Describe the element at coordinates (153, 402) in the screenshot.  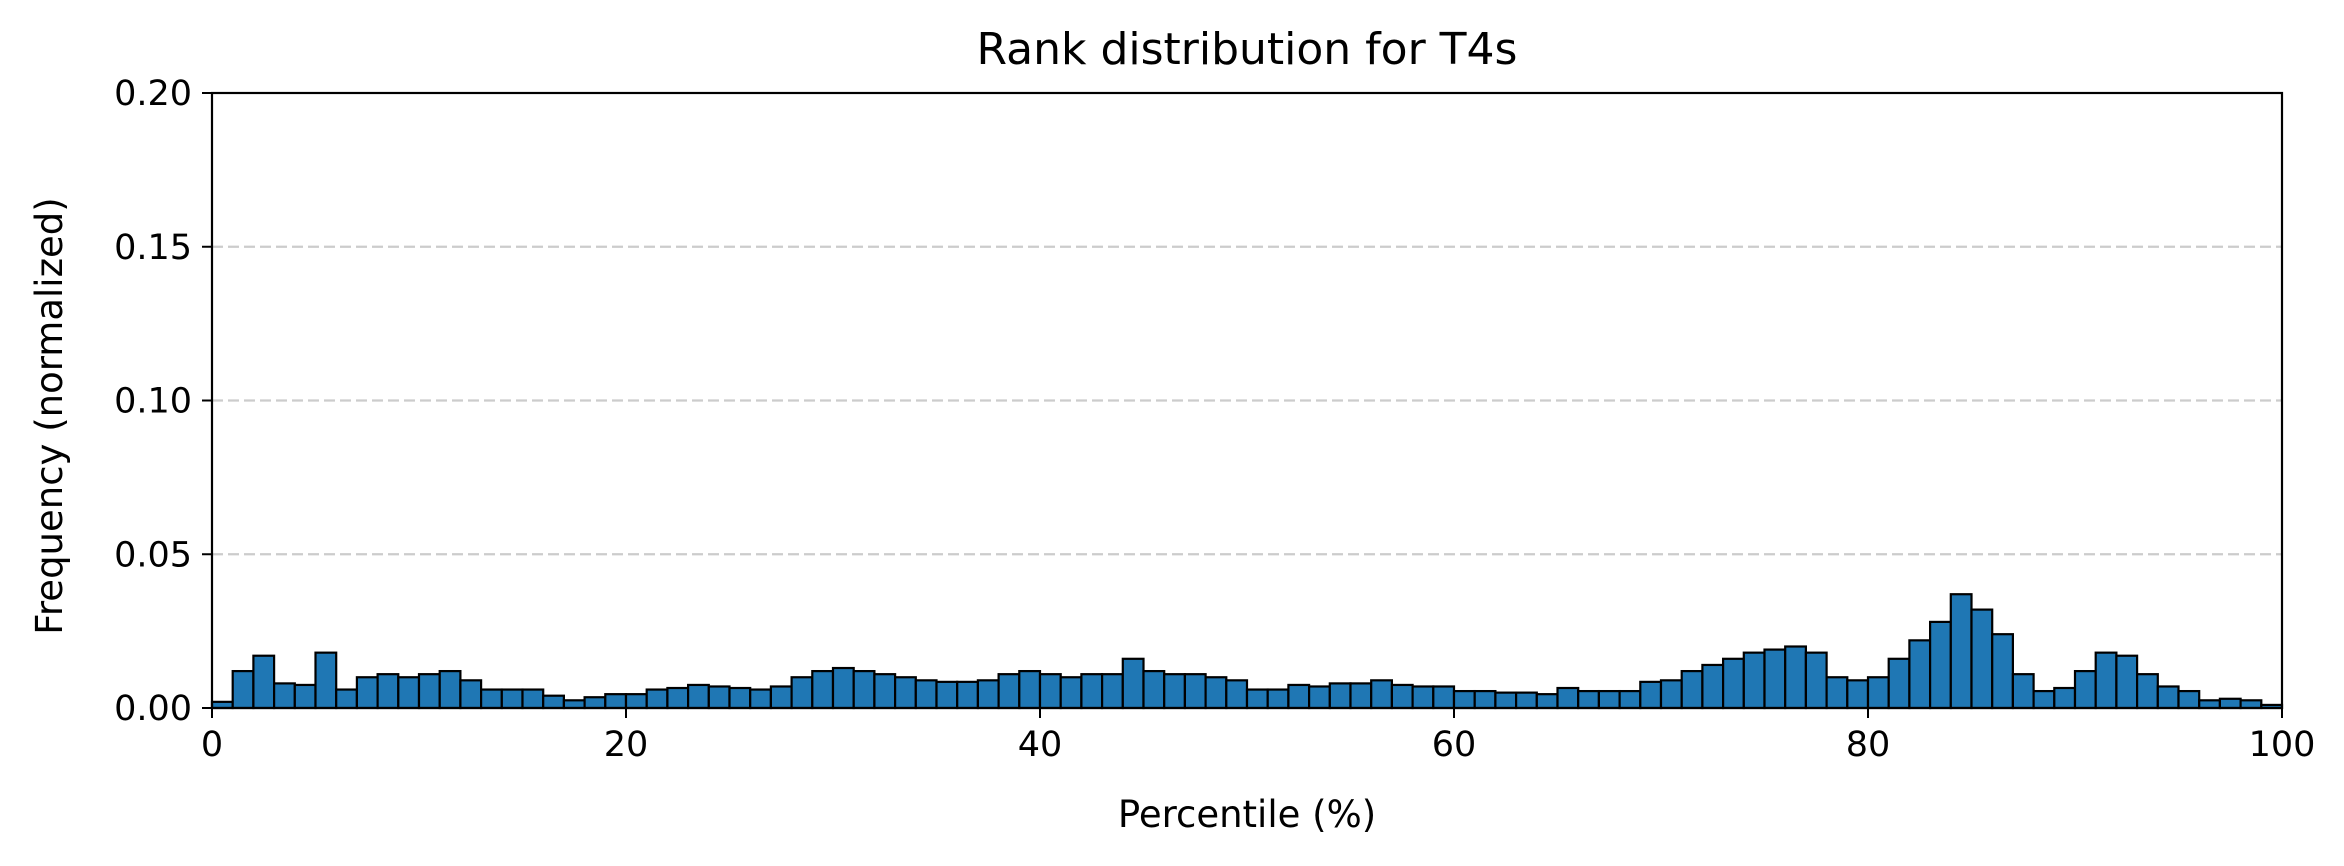
I see `y-tick-label: 0.10` at that location.